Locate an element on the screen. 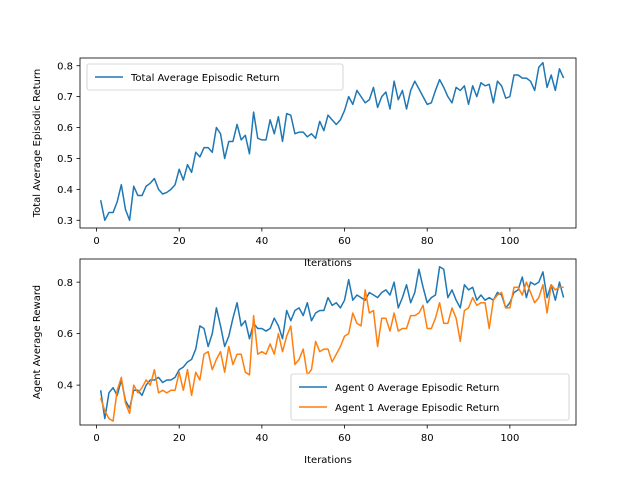 This screenshot has width=640, height=480. y-tick-label: 0.5 is located at coordinates (65, 159).